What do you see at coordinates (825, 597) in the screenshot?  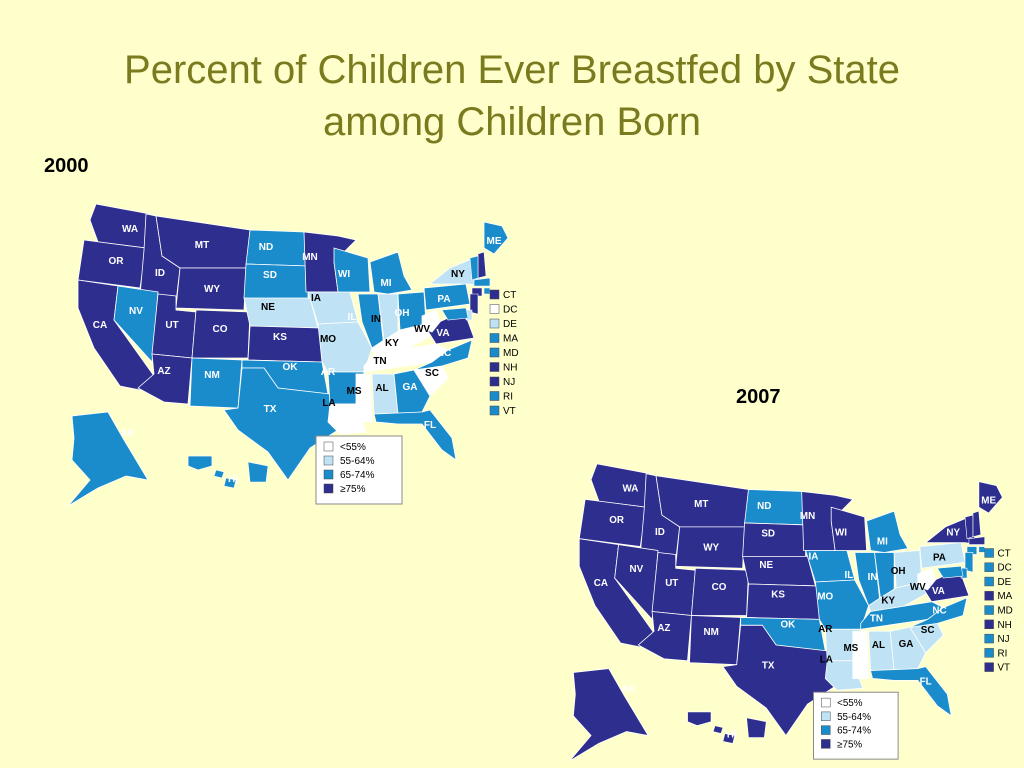 I see `state-label-mo: MO` at bounding box center [825, 597].